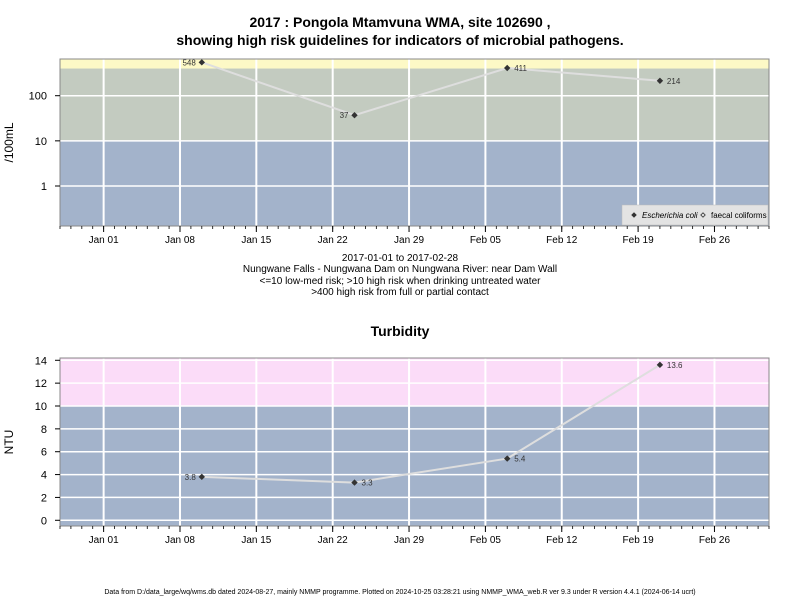 This screenshot has height=600, width=800. Describe the element at coordinates (38, 97) in the screenshot. I see `y-tick-label: 100` at that location.